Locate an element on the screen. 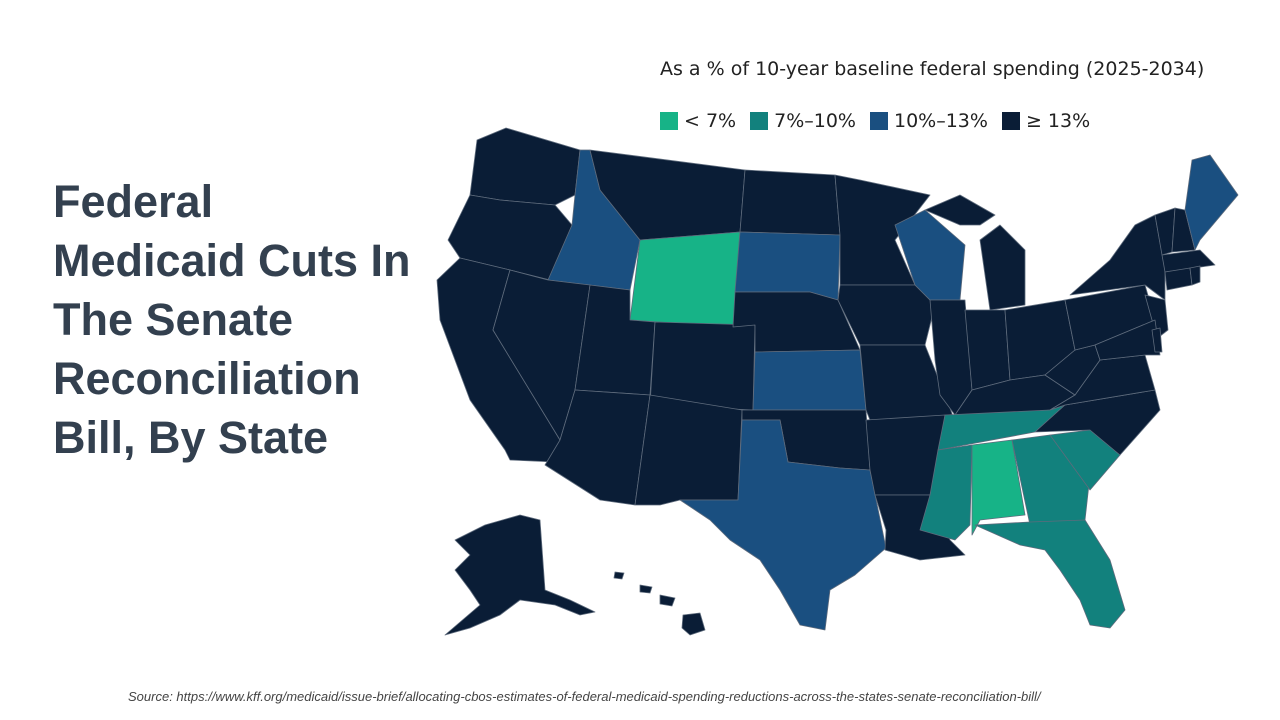 Image resolution: width=1280 pixels, height=720 pixels. state-MD is located at coordinates (1127, 340).